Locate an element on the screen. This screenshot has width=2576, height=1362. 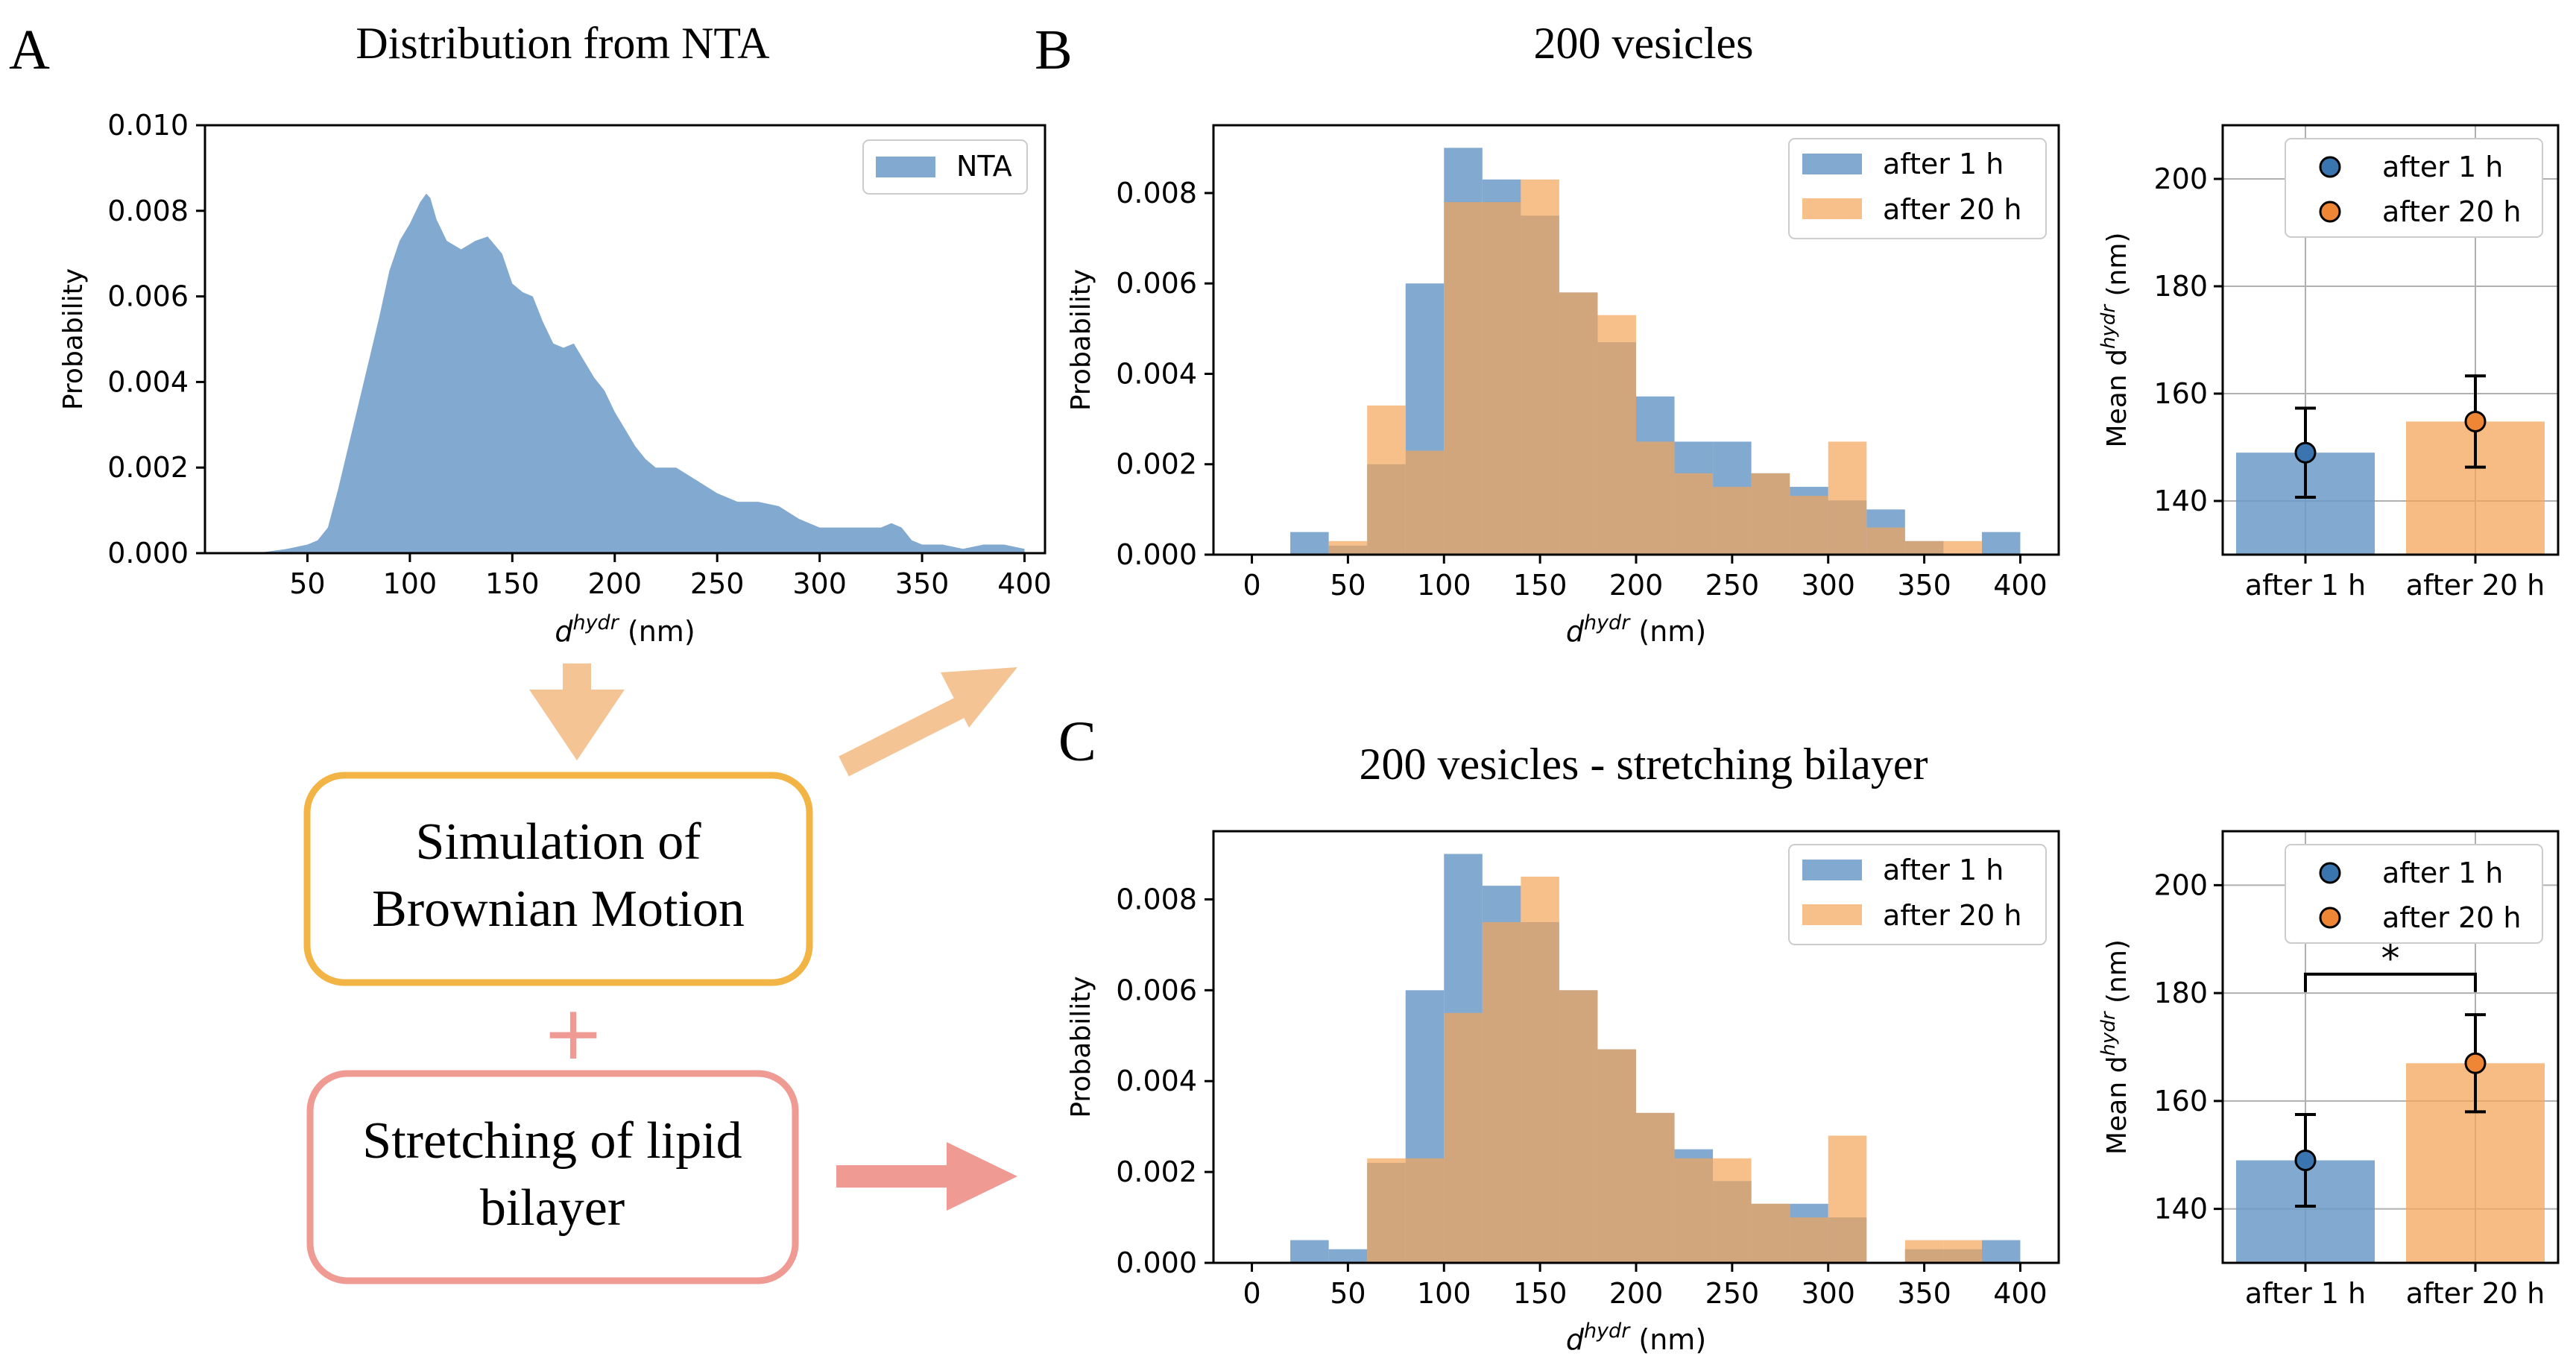
diagonal-arrow-shaft is located at coordinates (903, 736).